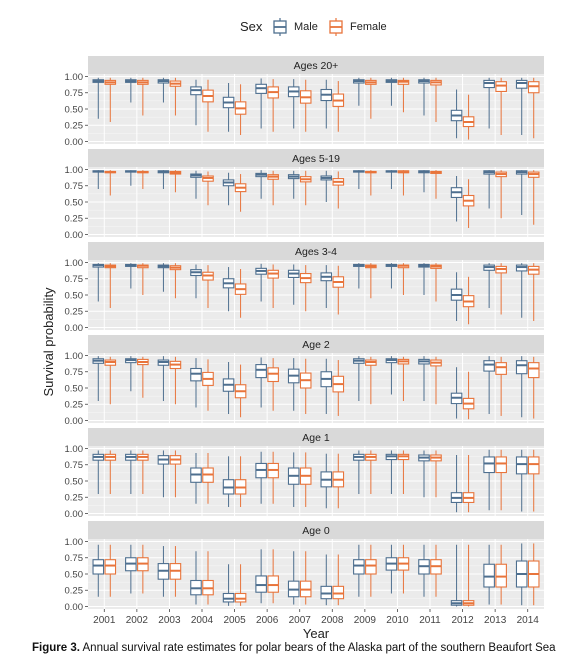 This screenshot has width=568, height=656. Describe the element at coordinates (273, 384) in the screenshot. I see `box-female-2006` at that location.